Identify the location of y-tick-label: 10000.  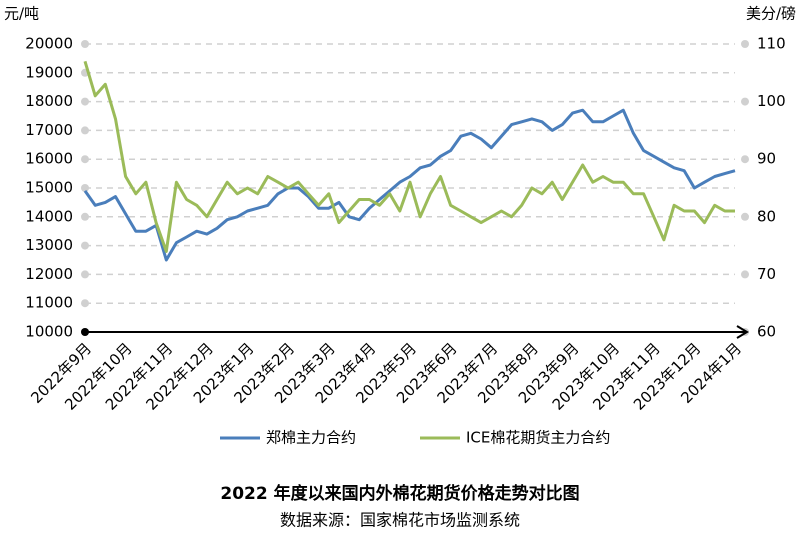
(49, 332).